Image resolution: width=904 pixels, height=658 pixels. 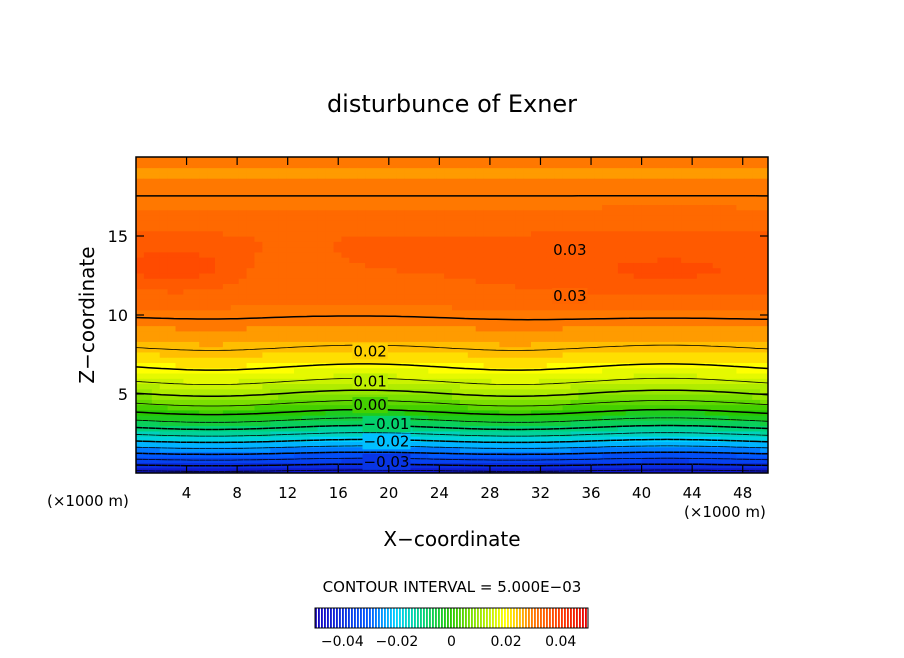 I want to click on contour-line, so click(x=452, y=420).